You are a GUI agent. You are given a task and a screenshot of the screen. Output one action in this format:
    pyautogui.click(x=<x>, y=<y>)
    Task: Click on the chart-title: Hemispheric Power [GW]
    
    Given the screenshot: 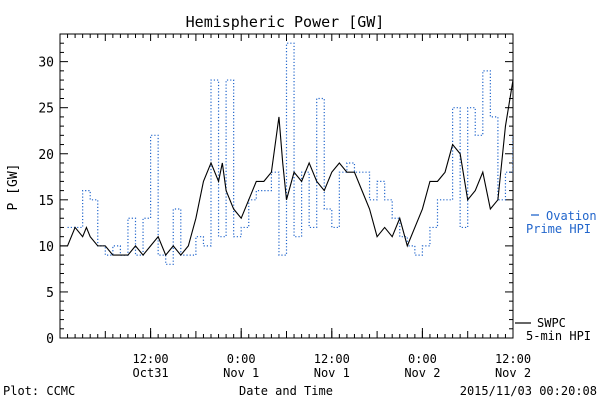 What is the action you would take?
    pyautogui.click(x=285, y=22)
    